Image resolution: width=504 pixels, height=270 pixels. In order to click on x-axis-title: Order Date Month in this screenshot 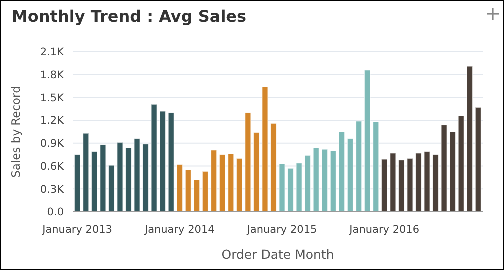, I will do `click(278, 254)`.